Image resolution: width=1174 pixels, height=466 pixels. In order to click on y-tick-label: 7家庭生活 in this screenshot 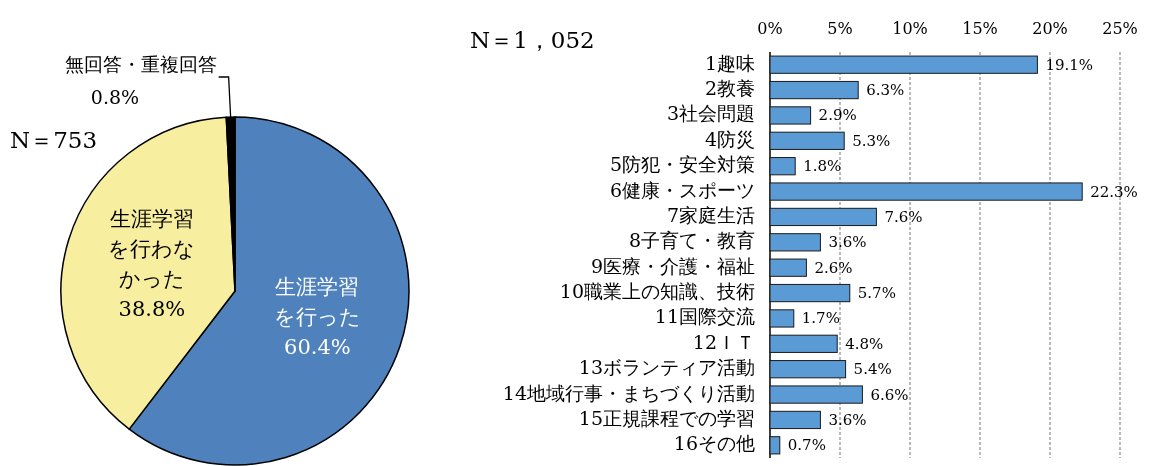, I will do `click(710, 214)`.